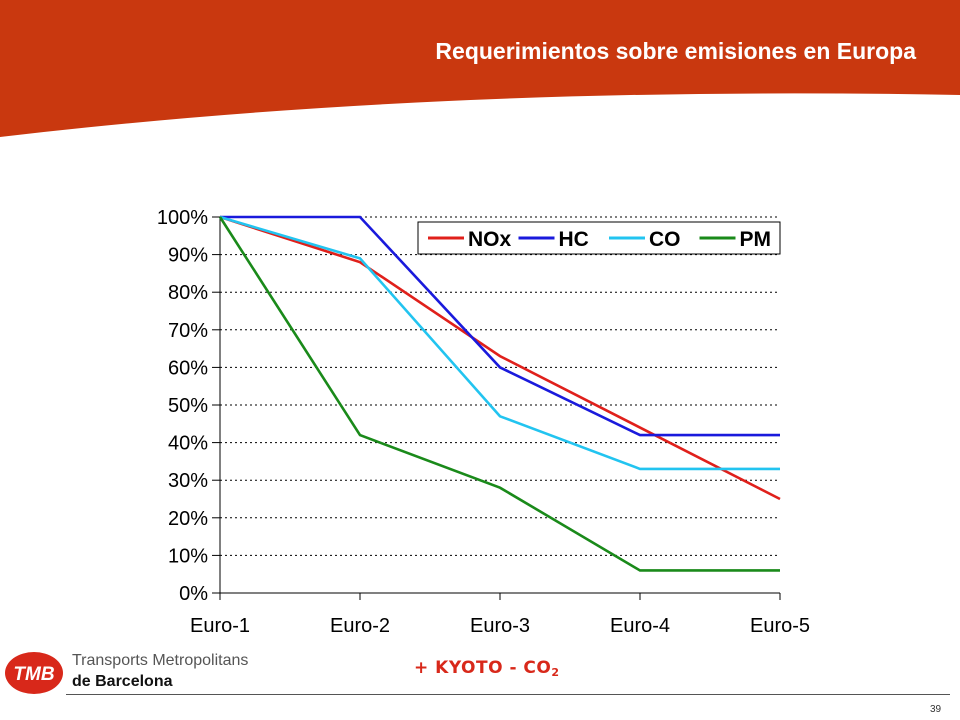 This screenshot has height=720, width=960. I want to click on tmb-badge-text: TMB, so click(33, 674).